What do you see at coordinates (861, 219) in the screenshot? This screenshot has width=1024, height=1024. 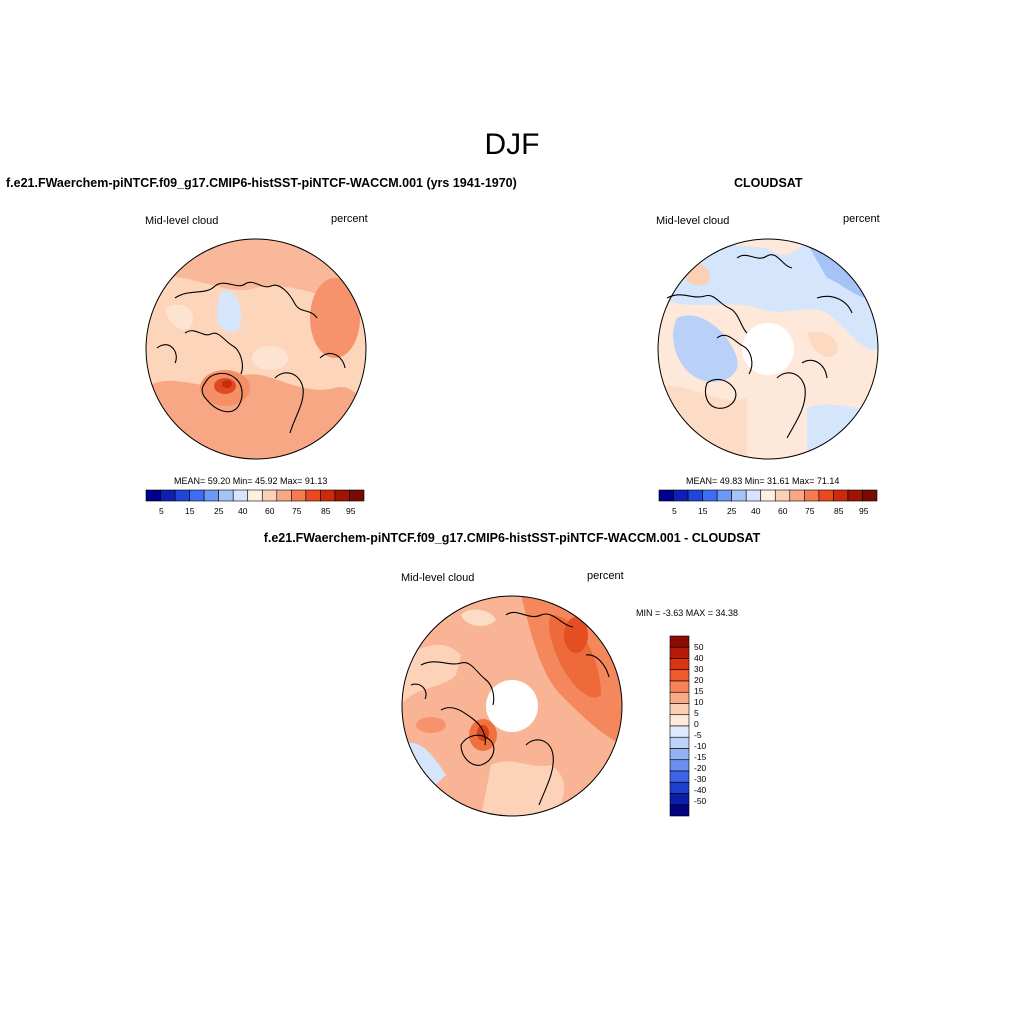 I see `obs-units-label: percent` at bounding box center [861, 219].